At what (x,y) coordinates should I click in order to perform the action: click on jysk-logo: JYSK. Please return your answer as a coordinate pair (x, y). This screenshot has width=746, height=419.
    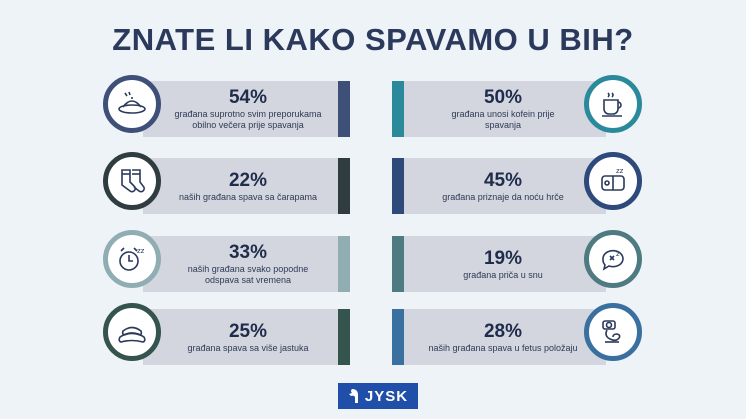
    Looking at the image, I should click on (378, 396).